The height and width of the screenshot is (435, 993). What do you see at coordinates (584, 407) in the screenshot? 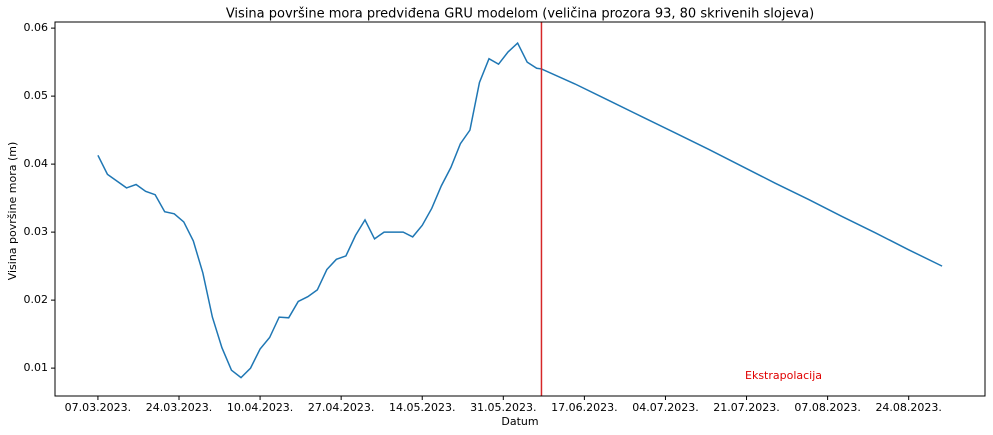
I see `x-tick-label: 17.06.2023.` at bounding box center [584, 407].